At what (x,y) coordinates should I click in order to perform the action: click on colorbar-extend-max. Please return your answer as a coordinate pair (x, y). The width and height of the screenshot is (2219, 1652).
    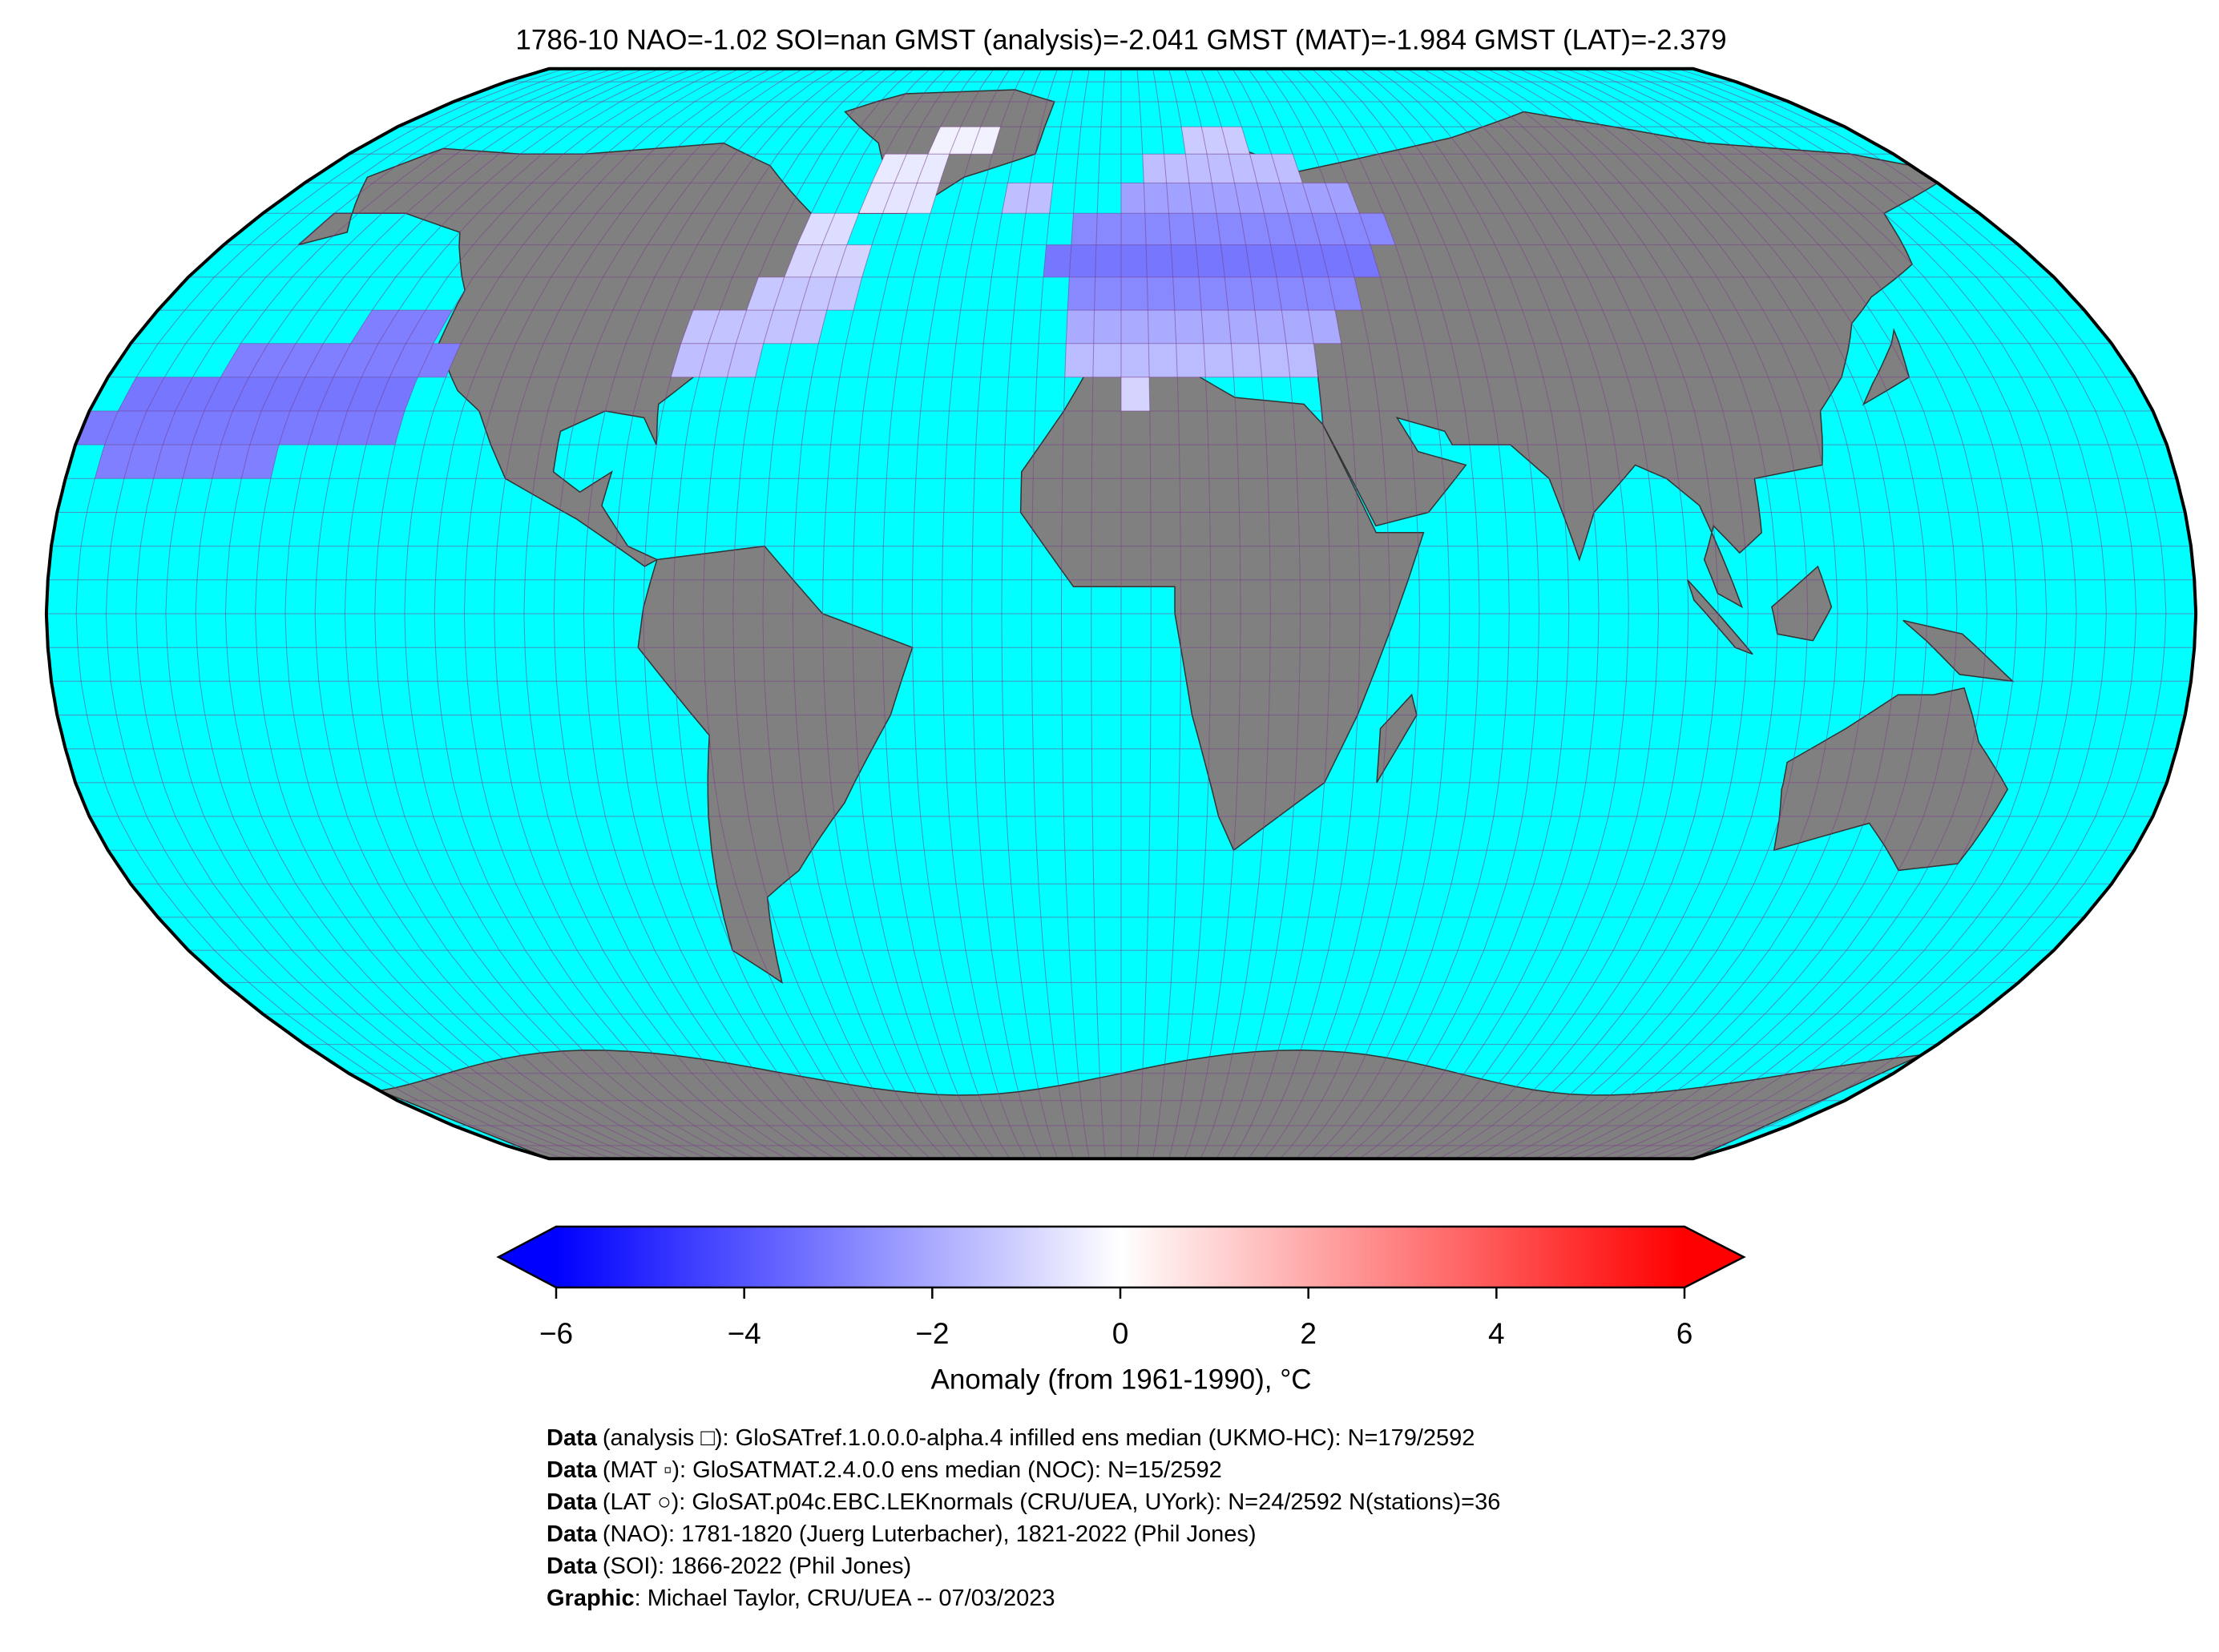
    Looking at the image, I should click on (1714, 1257).